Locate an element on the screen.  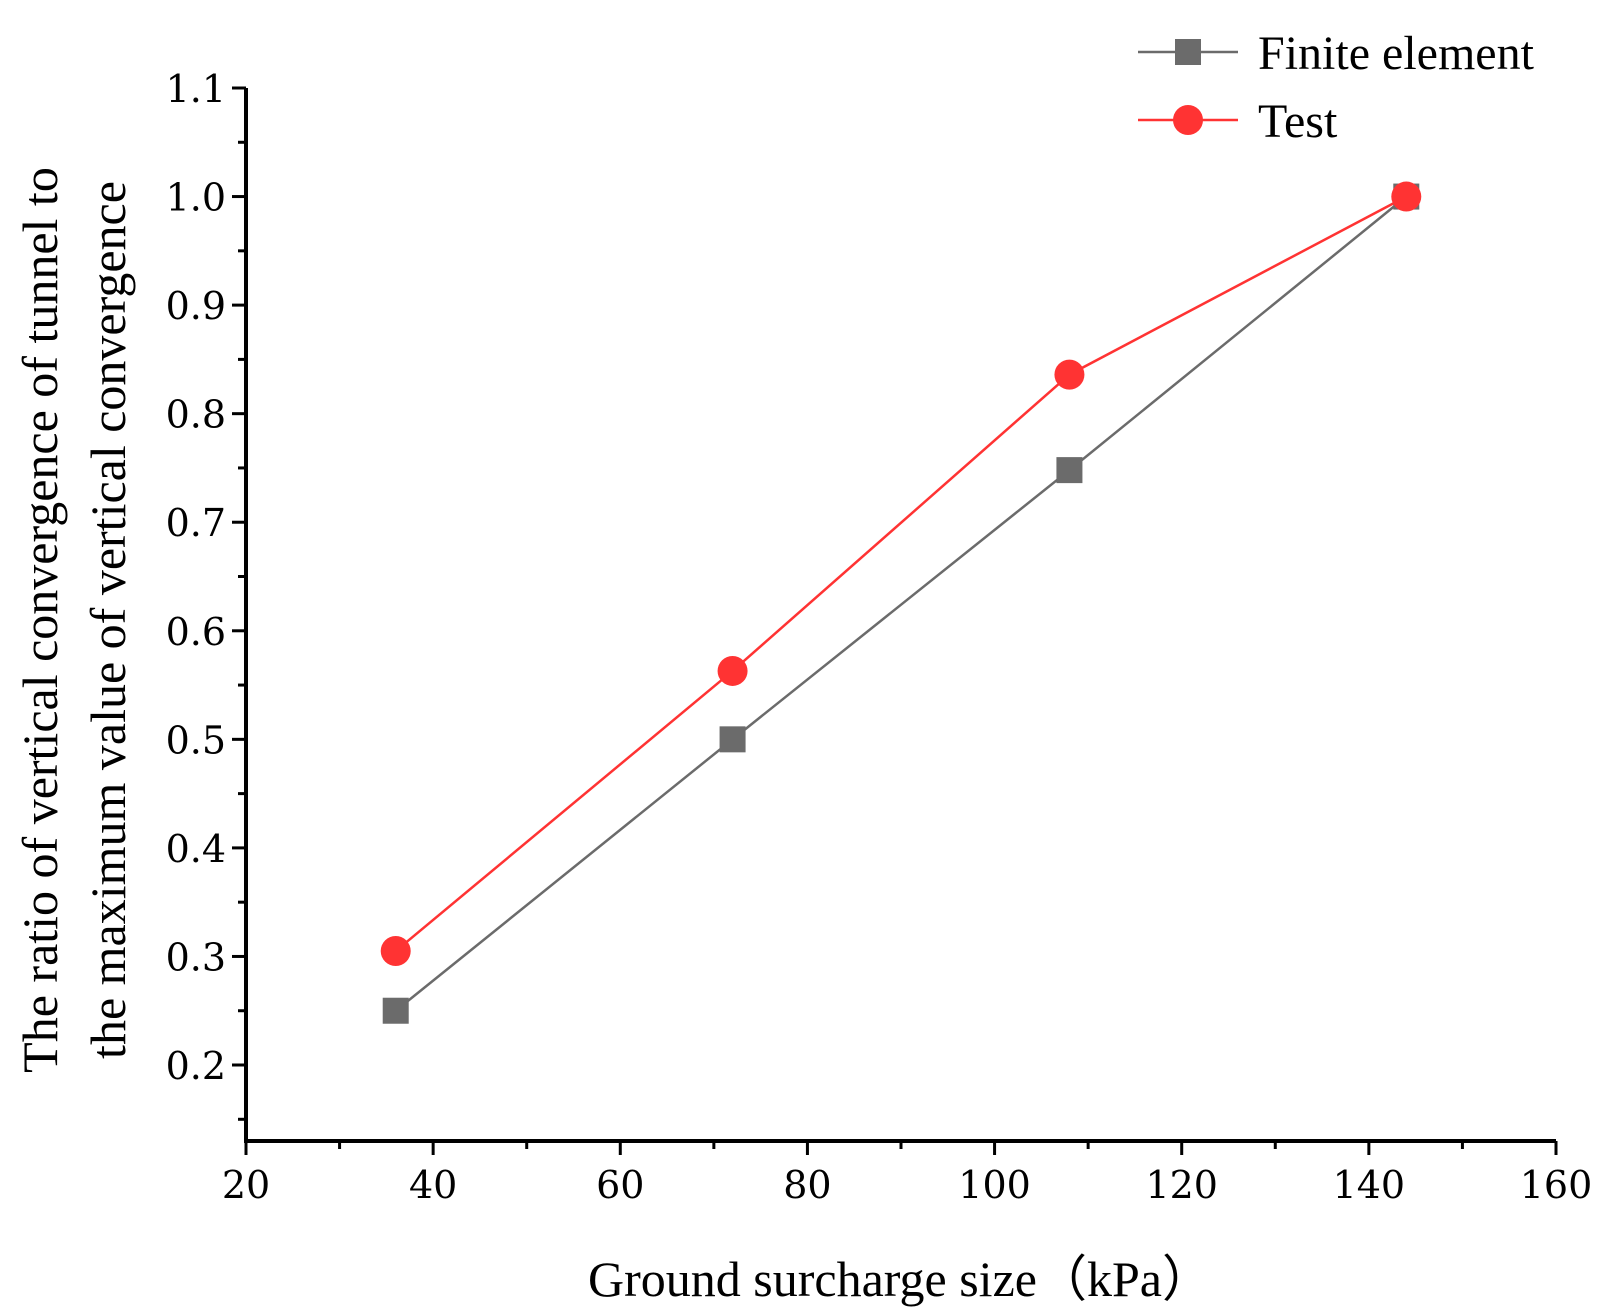
legend-marker-finite-element is located at coordinates (1188, 52).